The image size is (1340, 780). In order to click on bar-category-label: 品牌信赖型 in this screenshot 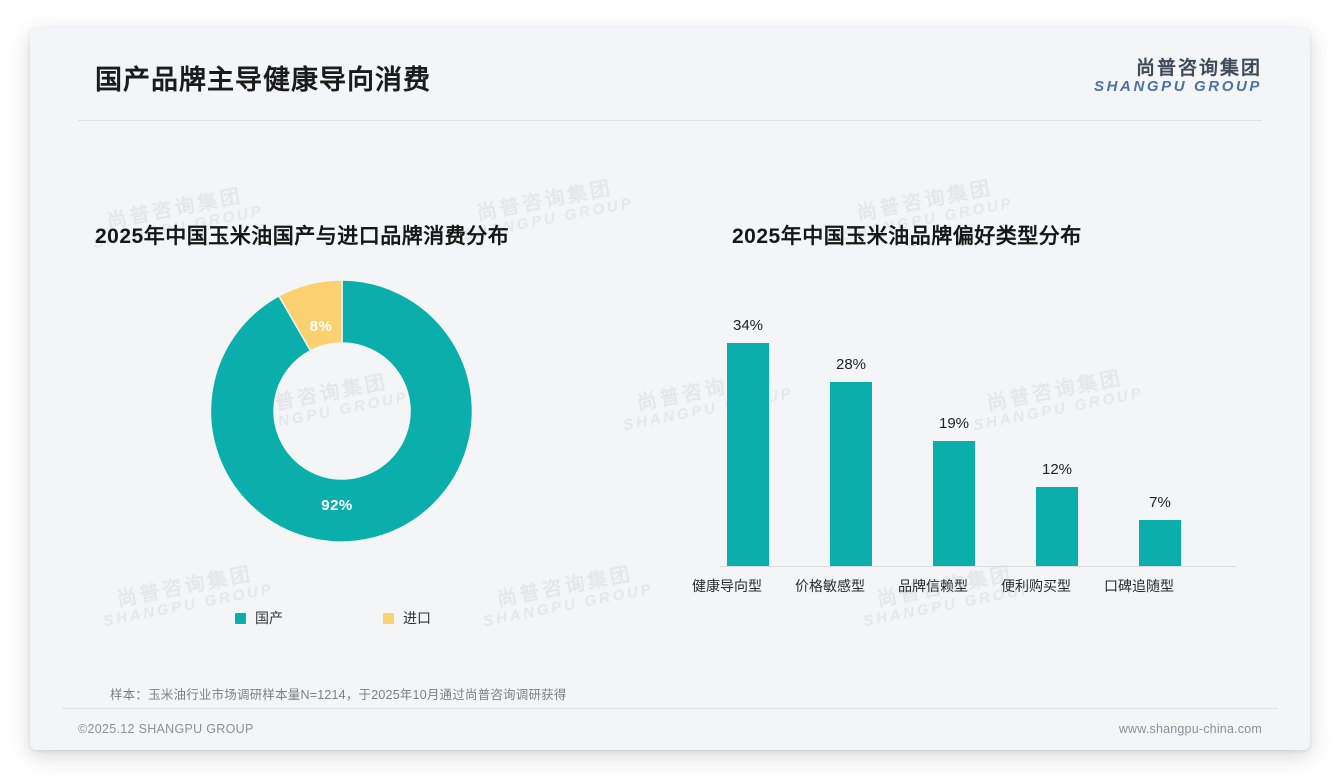, I will do `click(933, 586)`.